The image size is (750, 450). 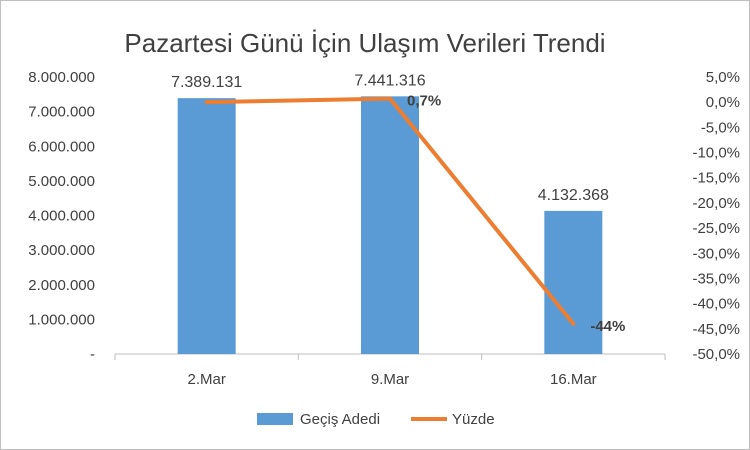 What do you see at coordinates (723, 77) in the screenshot?
I see `secondary-tick-label: 5,0%` at bounding box center [723, 77].